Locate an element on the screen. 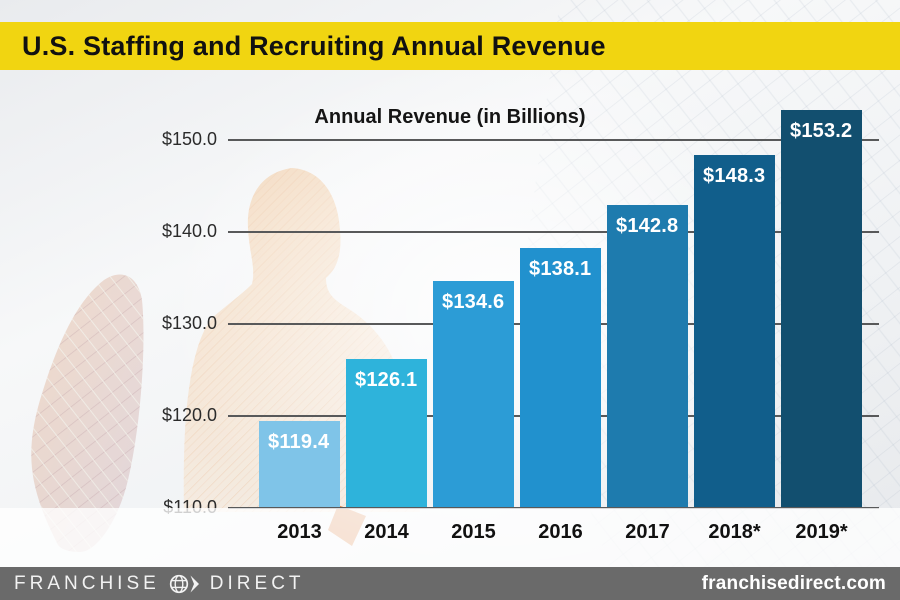  bar-2014: $126.1 is located at coordinates (386, 432).